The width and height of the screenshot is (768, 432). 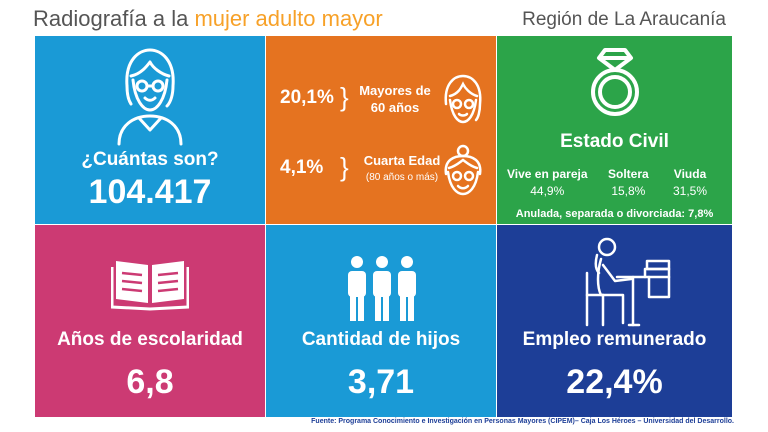 What do you see at coordinates (150, 159) in the screenshot?
I see `count-label: ¿Cuántas son?` at bounding box center [150, 159].